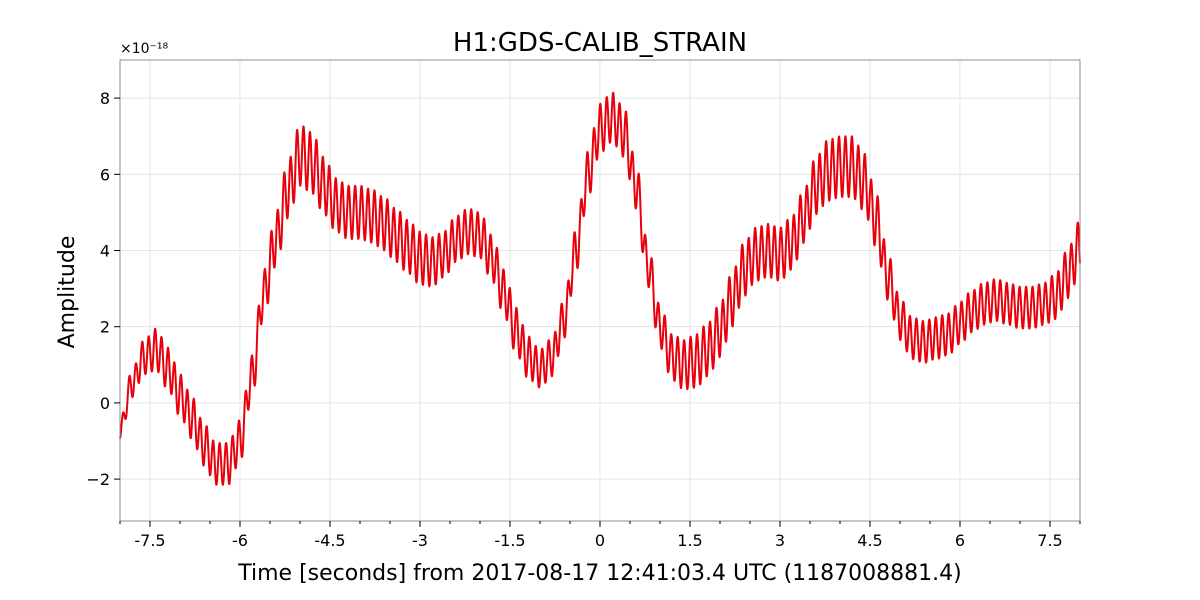 The height and width of the screenshot is (600, 1200). Describe the element at coordinates (960, 540) in the screenshot. I see `x-tick-label: 6` at that location.